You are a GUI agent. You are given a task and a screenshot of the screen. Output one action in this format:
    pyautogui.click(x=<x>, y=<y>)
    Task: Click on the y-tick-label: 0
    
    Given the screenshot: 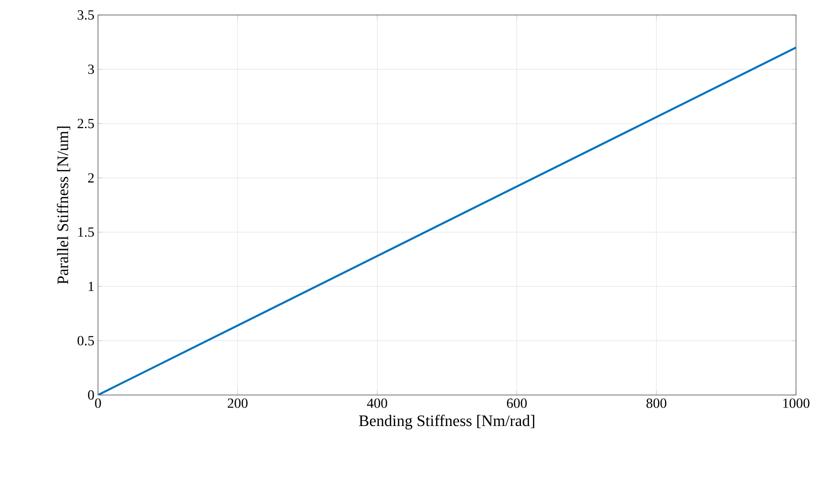 What is the action you would take?
    pyautogui.click(x=91, y=395)
    